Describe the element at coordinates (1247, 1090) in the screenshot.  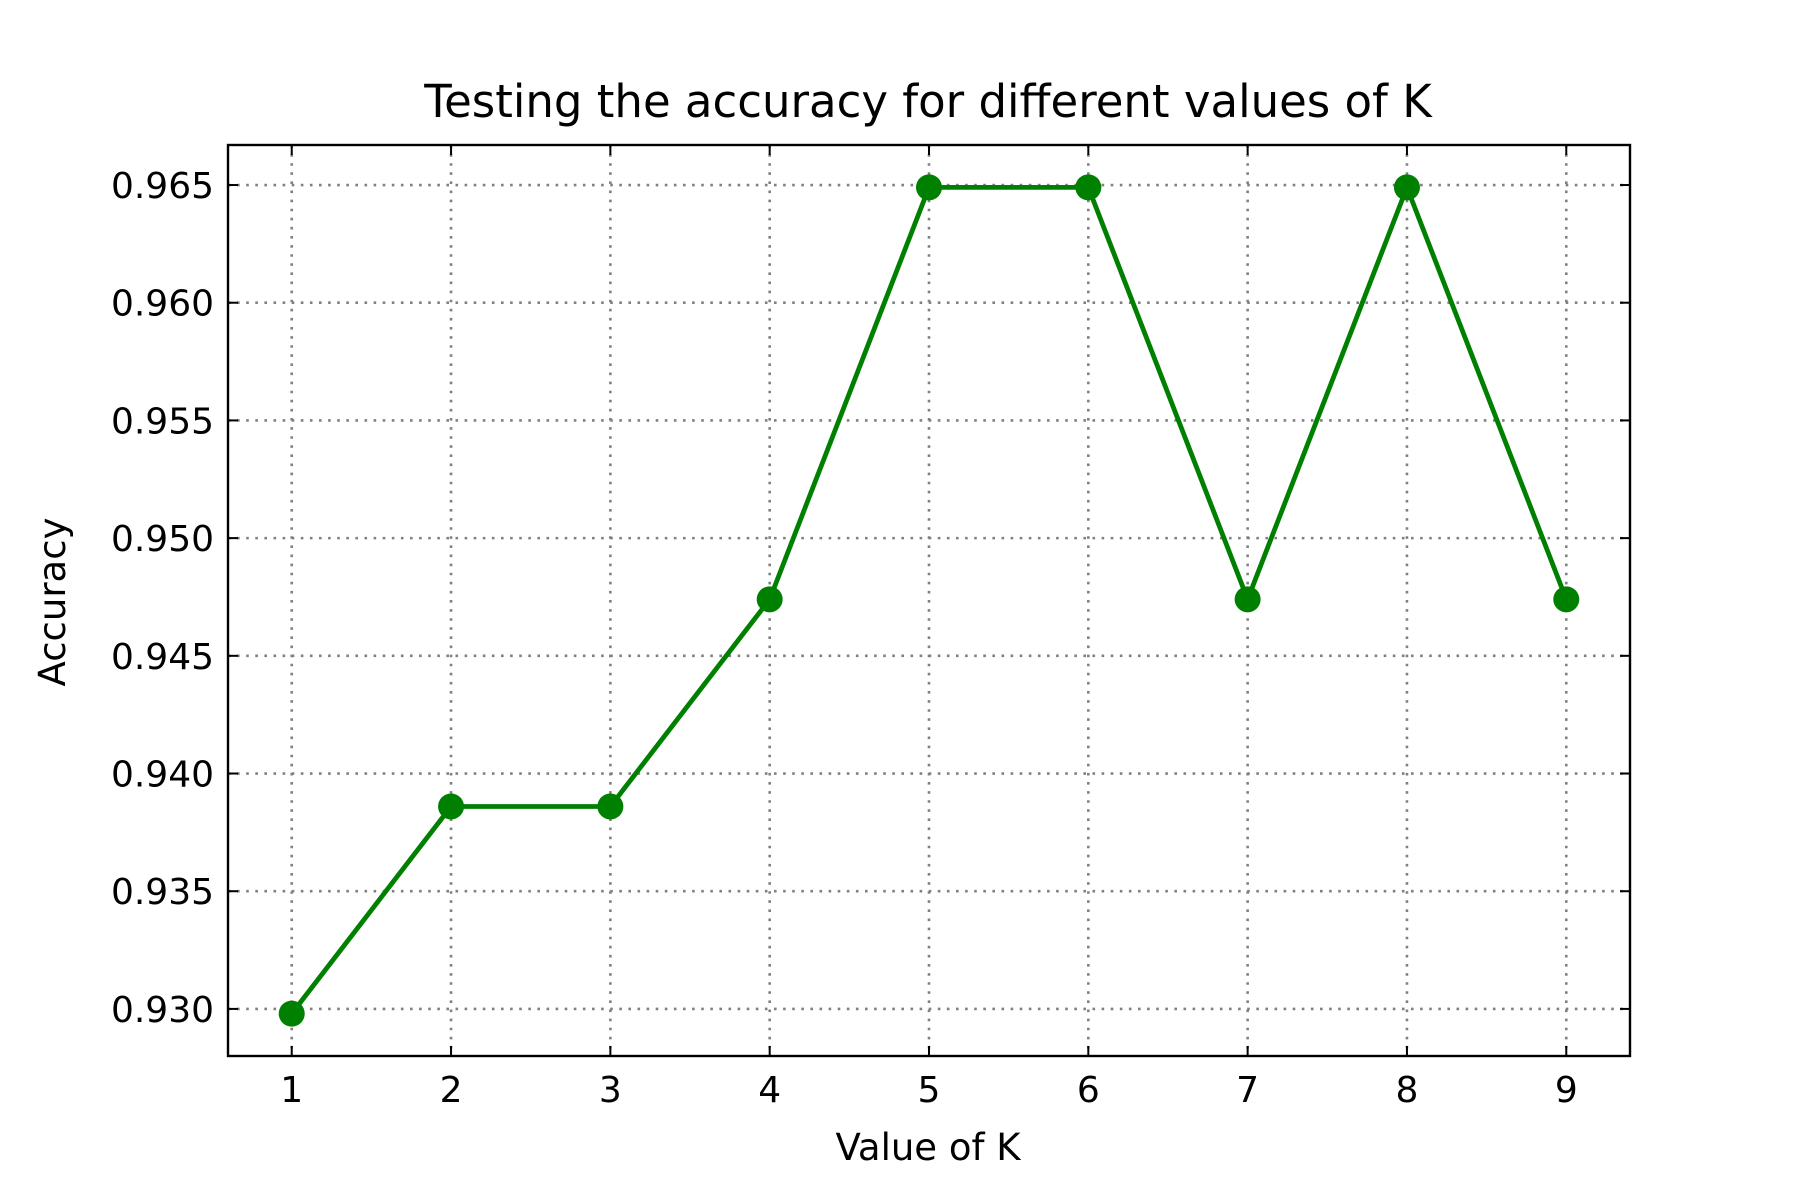
I see `x-tick-label: 7` at that location.